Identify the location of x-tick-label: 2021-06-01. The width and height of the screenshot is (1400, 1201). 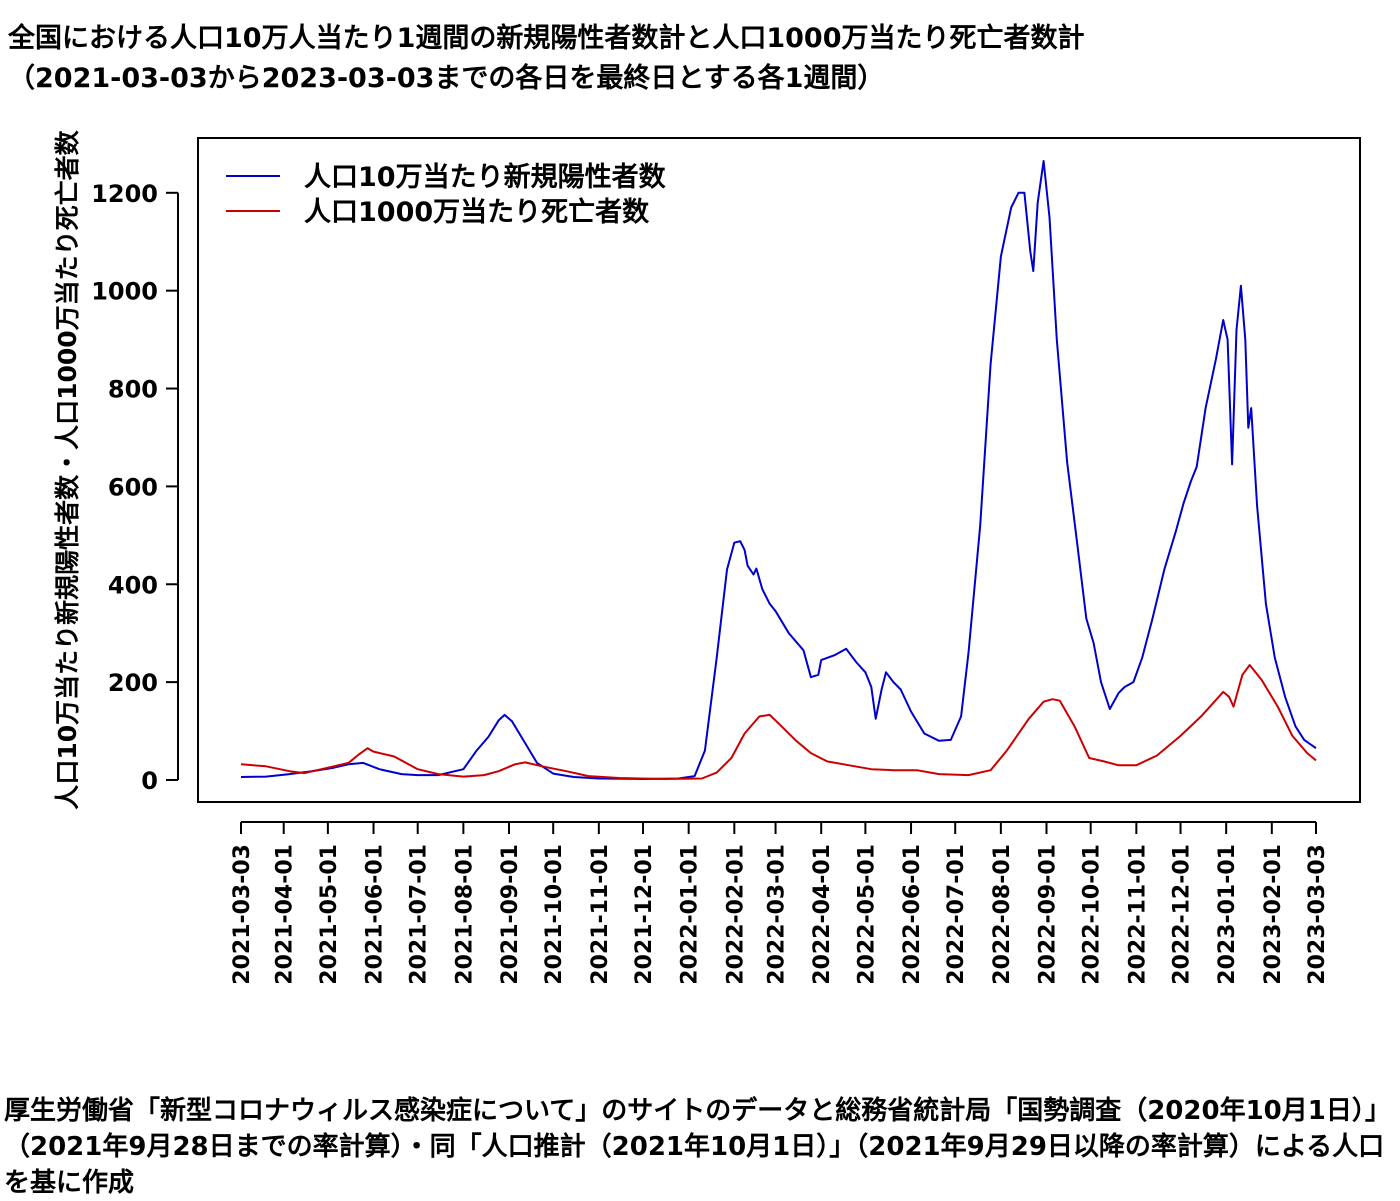
(375, 914).